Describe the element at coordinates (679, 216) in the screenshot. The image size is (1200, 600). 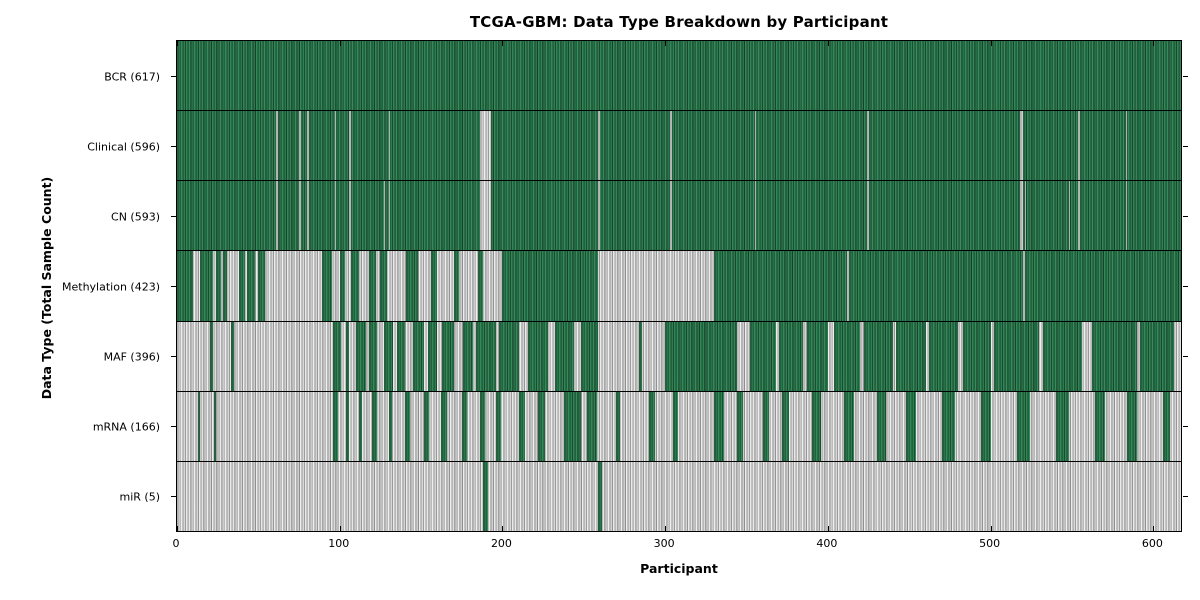
I see `row-cn` at that location.